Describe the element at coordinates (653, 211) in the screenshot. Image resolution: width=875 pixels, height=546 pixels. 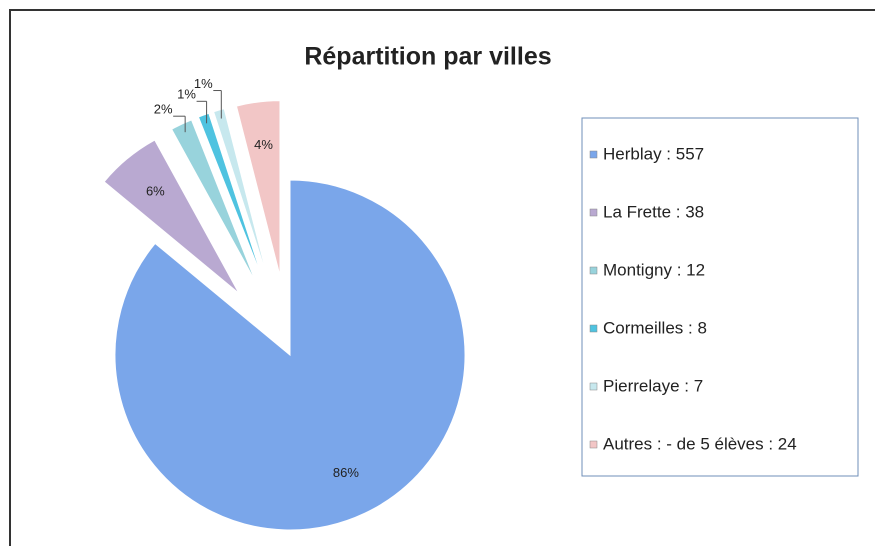
I see `legend-label: La Frette : 38` at that location.